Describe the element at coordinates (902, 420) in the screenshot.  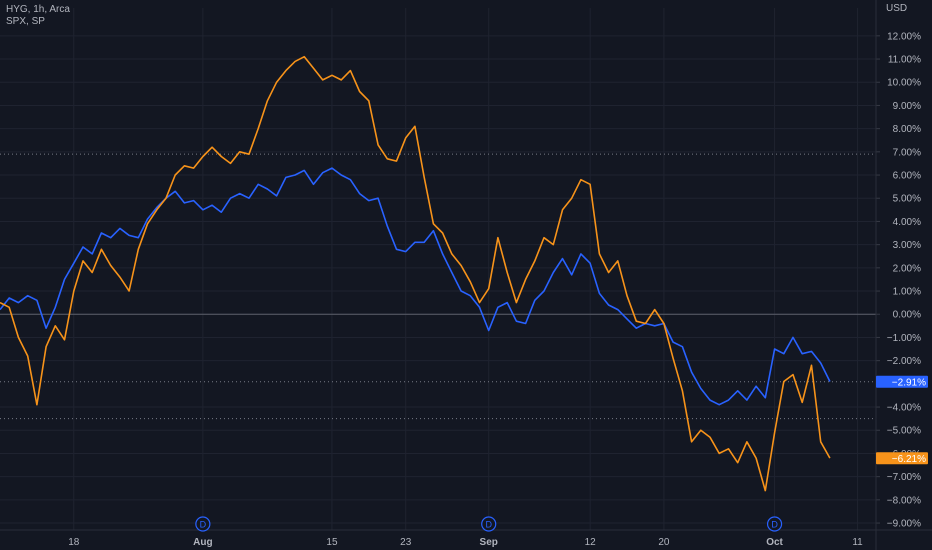
I see `last-value-badges: −2.91% −6.21%` at that location.